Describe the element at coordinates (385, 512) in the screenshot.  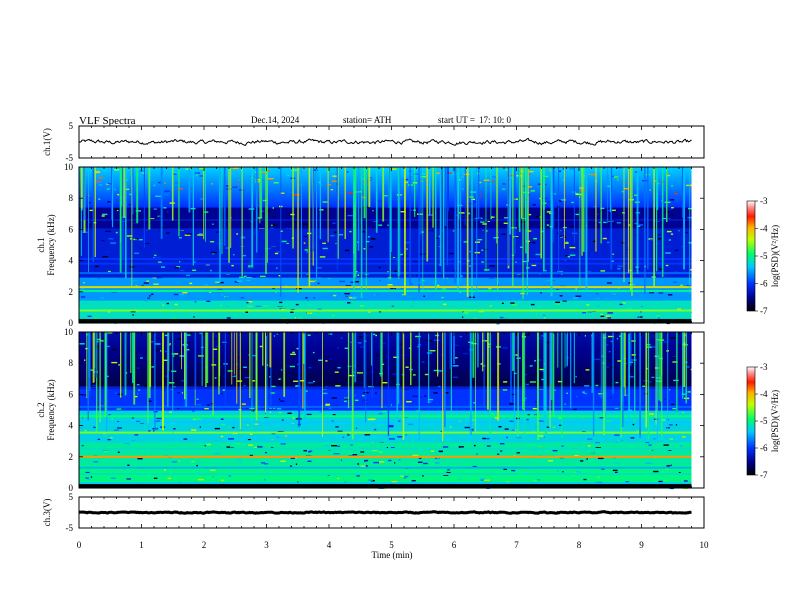
I see `ch3-waveform-trace` at that location.